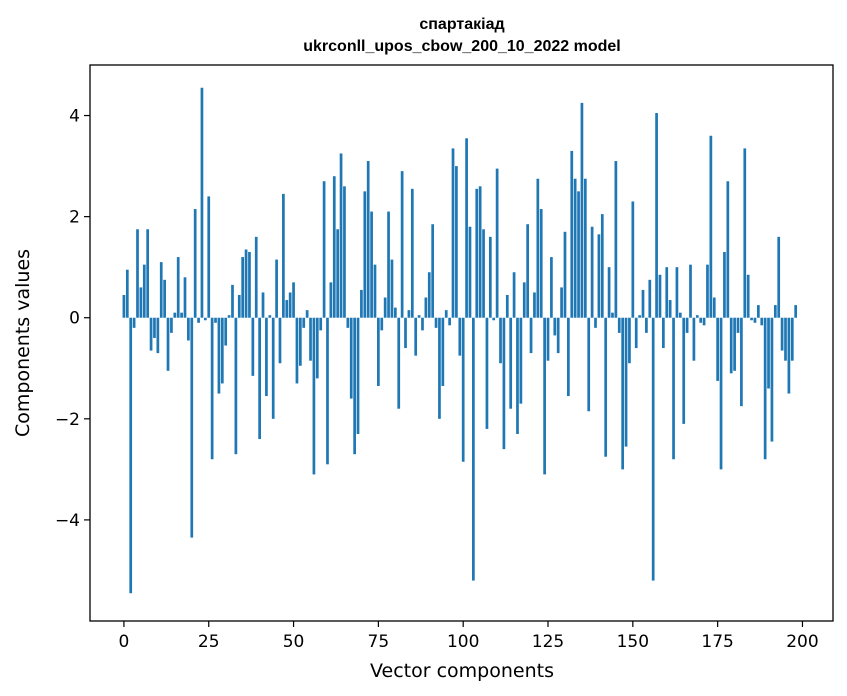 Image resolution: width=847 pixels, height=696 pixels. I want to click on y-tick-label: 2, so click(74, 218).